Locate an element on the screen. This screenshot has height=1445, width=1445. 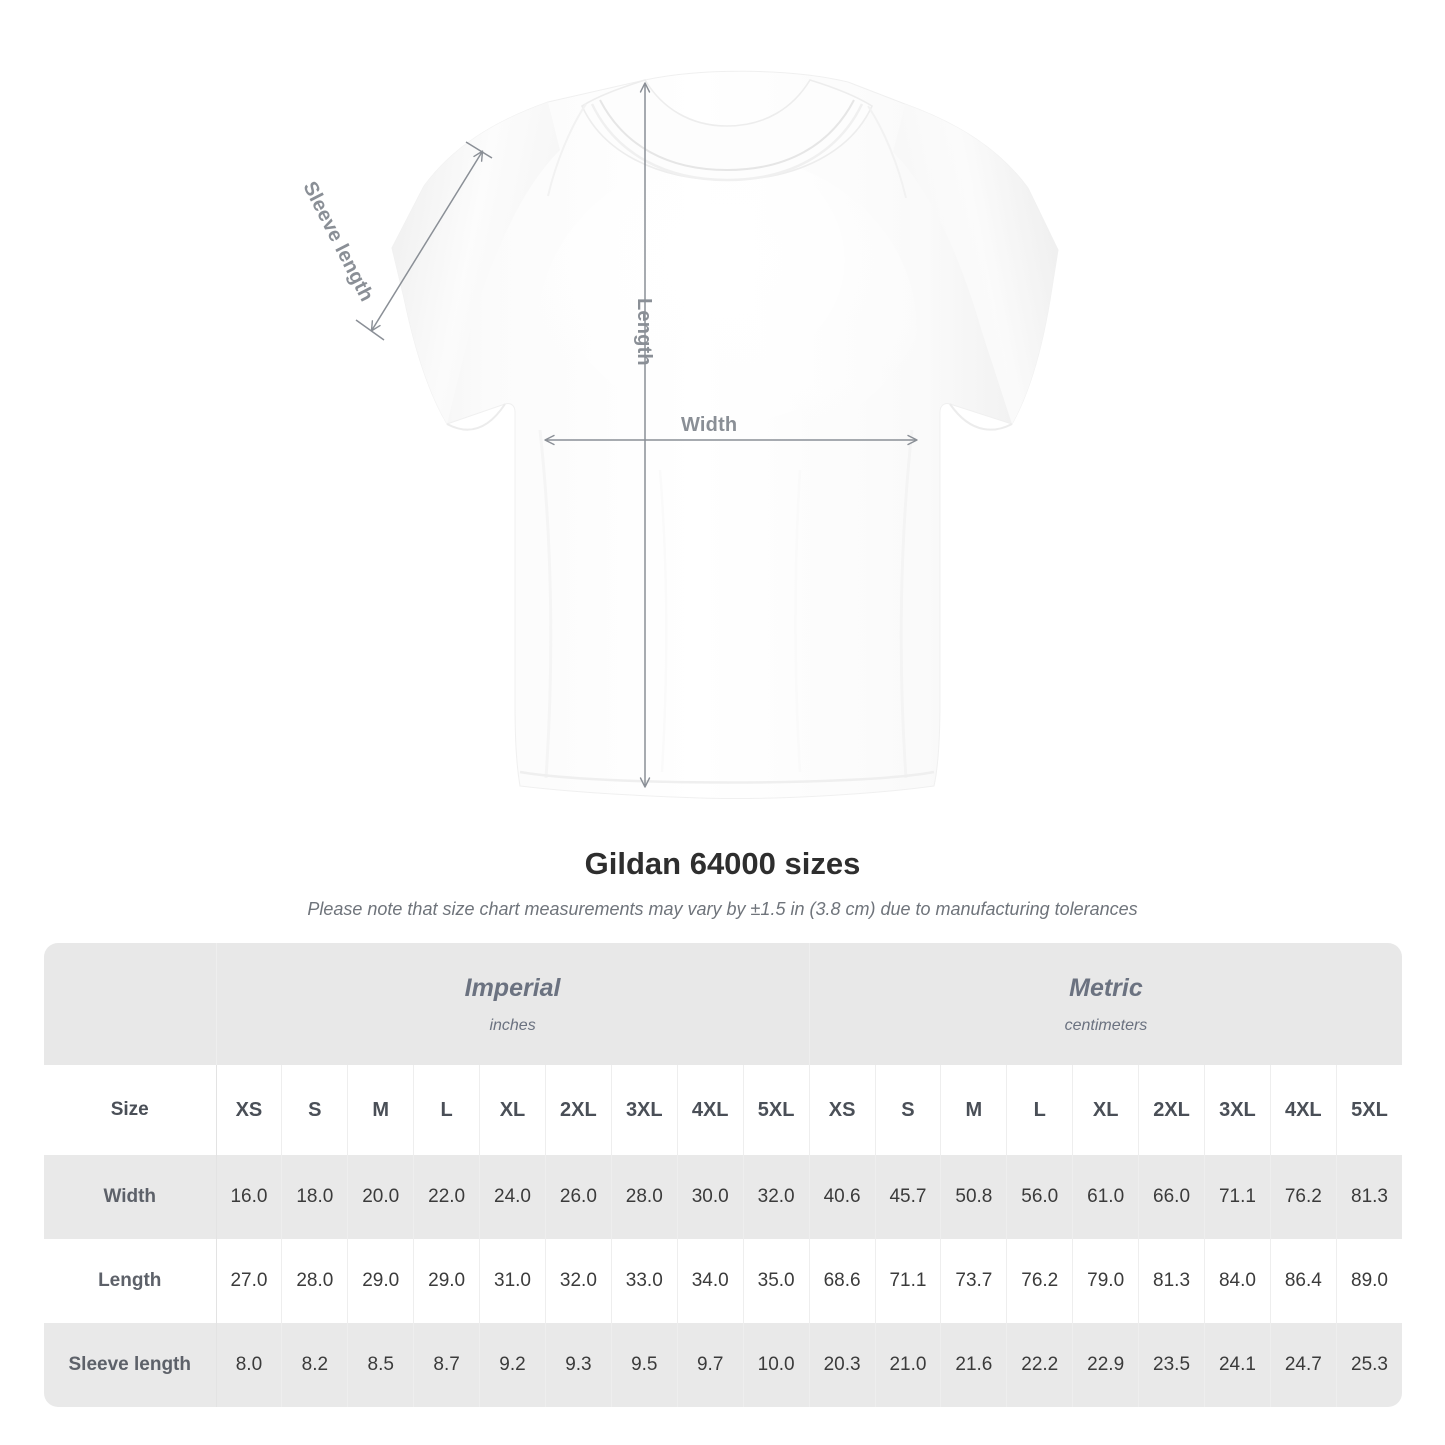
cell-length-2xl-imperial: 32.0 is located at coordinates (578, 1281).